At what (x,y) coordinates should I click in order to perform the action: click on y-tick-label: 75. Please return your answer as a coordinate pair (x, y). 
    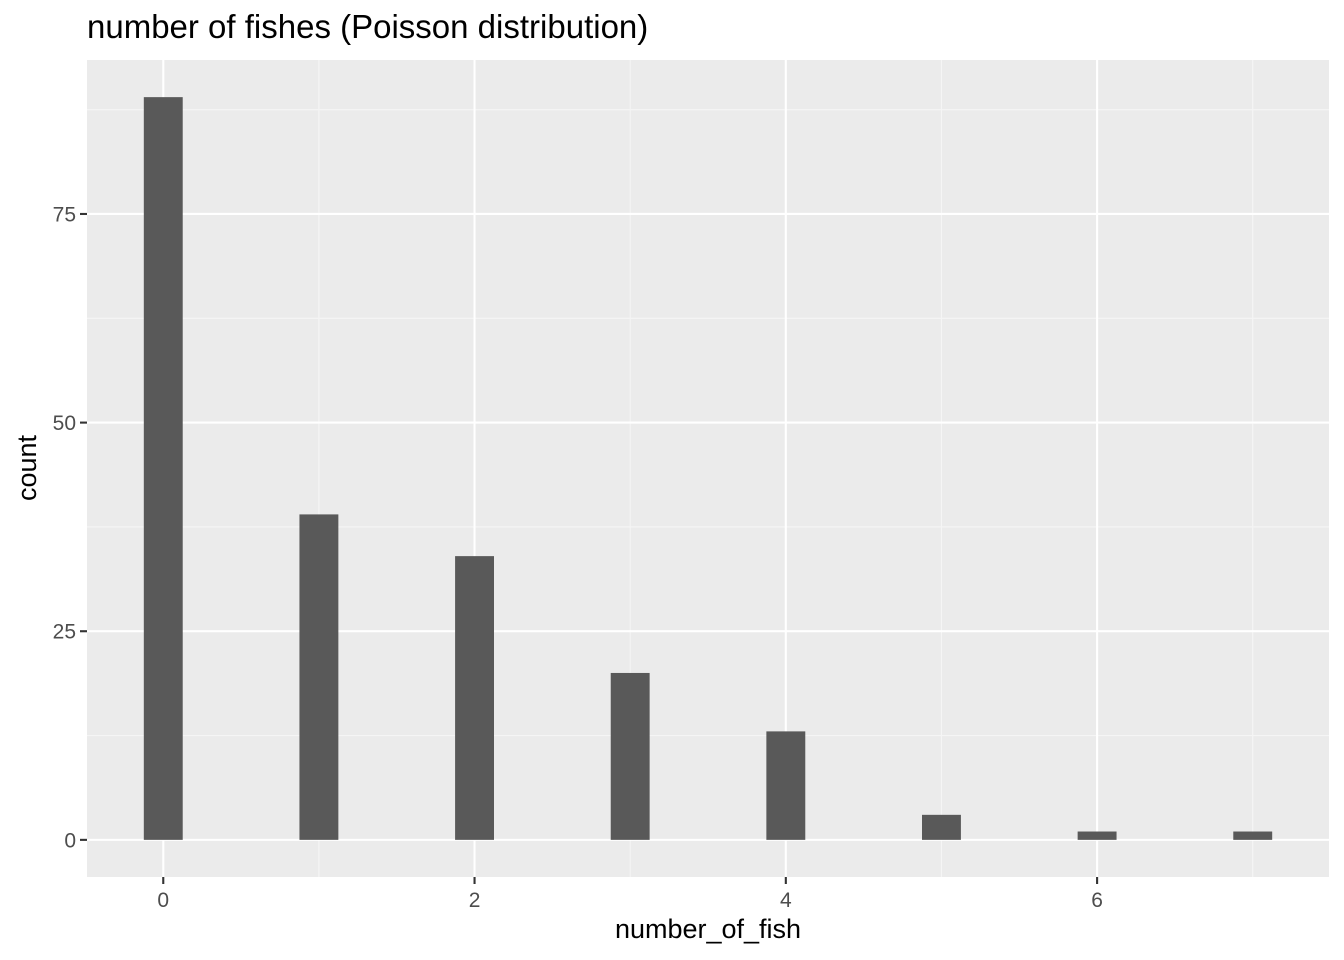
    Looking at the image, I should click on (64, 214).